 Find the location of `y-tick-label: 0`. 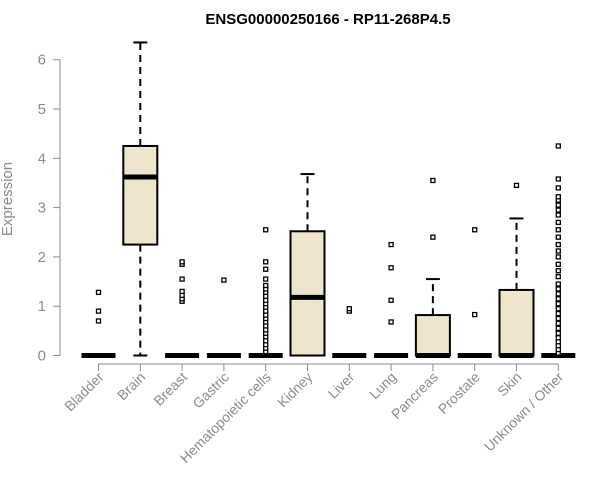

y-tick-label: 0 is located at coordinates (42, 356).